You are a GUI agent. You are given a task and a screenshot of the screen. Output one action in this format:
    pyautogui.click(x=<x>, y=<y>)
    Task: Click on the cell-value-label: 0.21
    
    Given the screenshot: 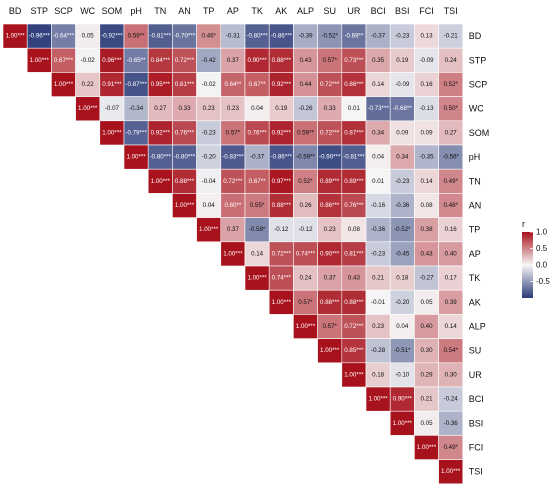 What is the action you would take?
    pyautogui.click(x=426, y=399)
    